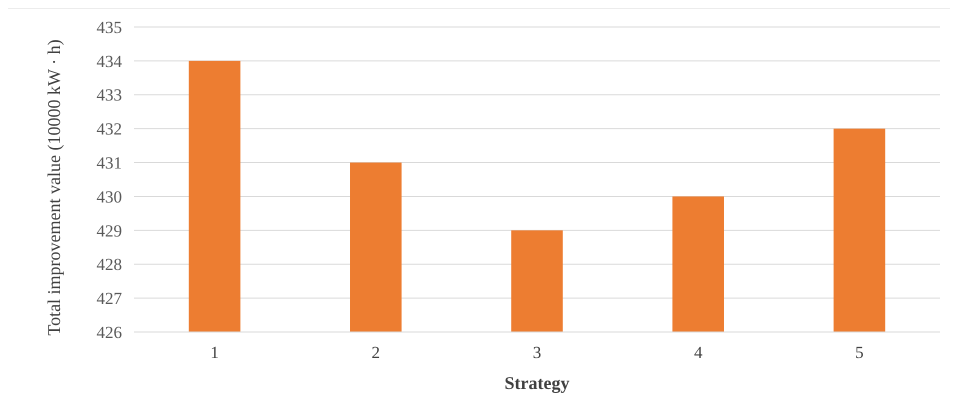  Describe the element at coordinates (109, 298) in the screenshot. I see `y-tick-label: 427` at that location.